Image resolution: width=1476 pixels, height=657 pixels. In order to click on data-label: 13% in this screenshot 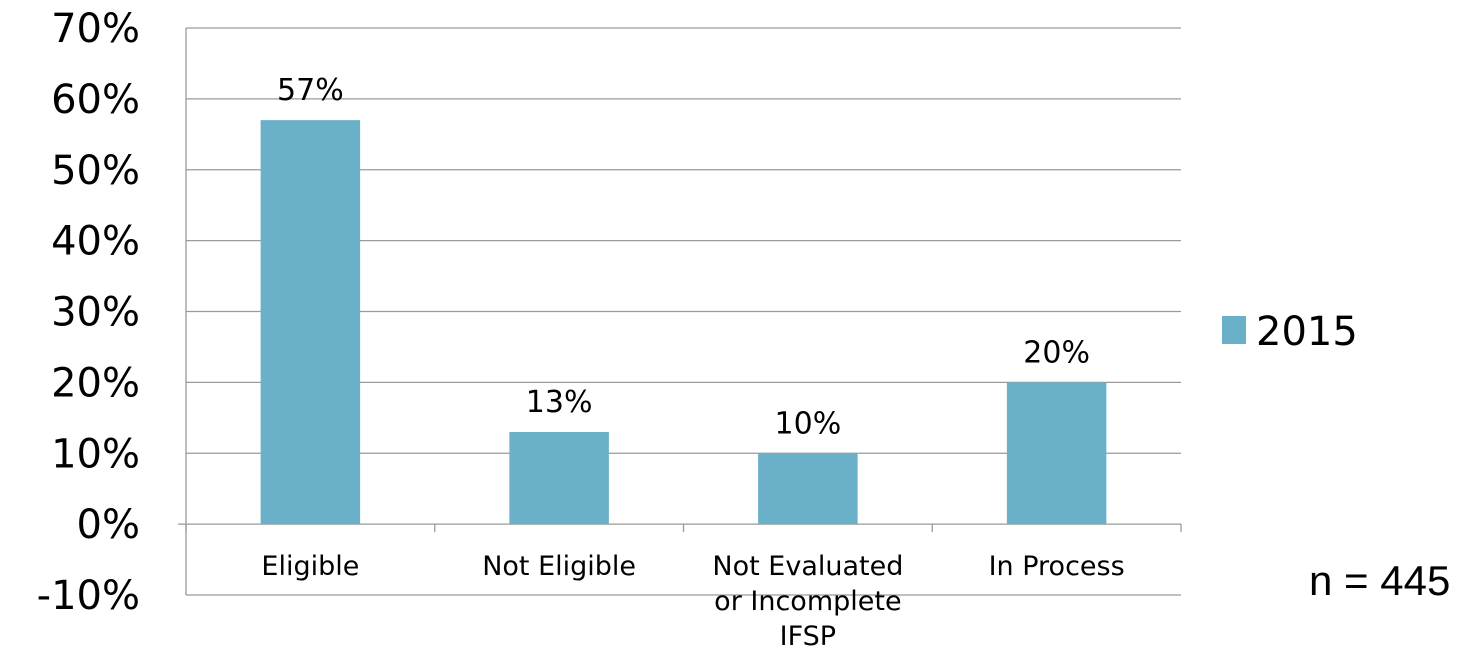, I will do `click(559, 402)`.